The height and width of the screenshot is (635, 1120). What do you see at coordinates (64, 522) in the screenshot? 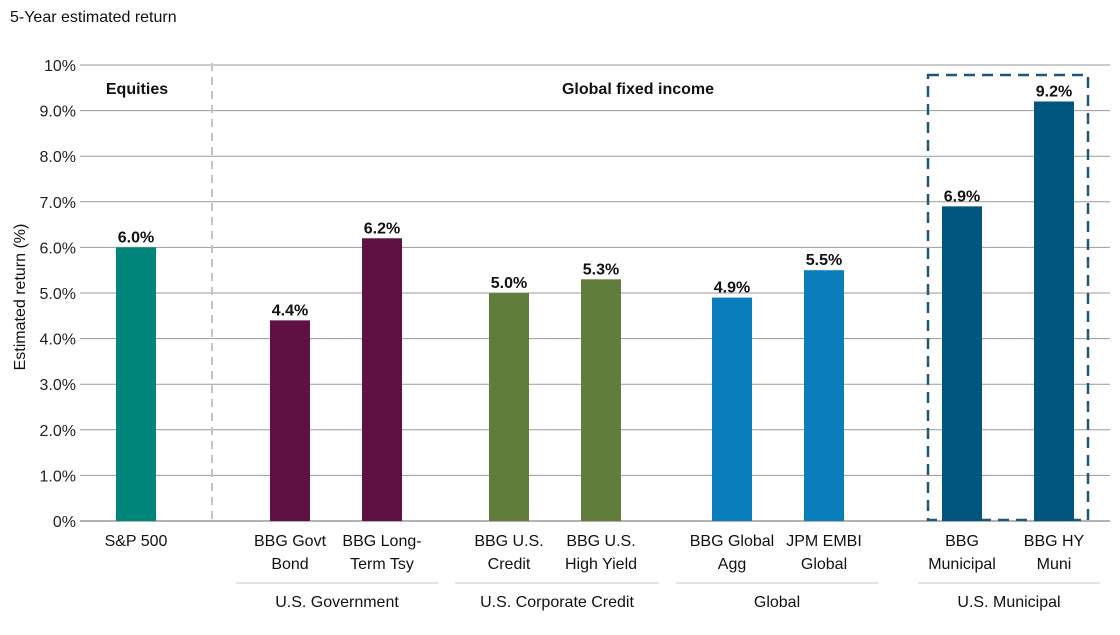
I see `y-tick-label: 0%` at bounding box center [64, 522].